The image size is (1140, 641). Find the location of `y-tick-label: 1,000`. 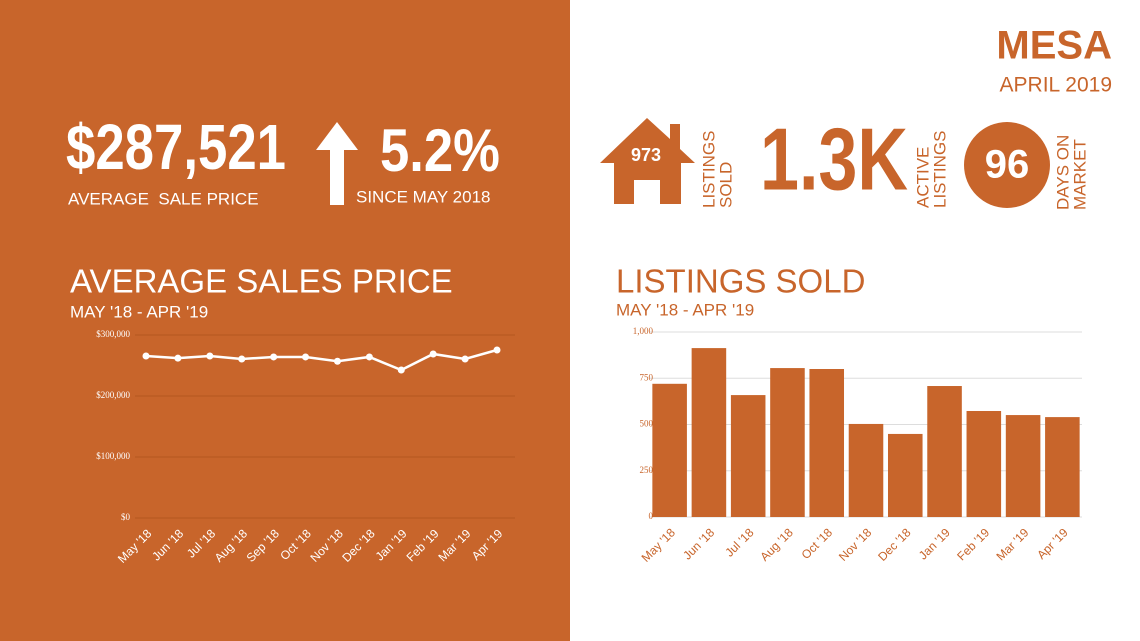

y-tick-label: 1,000 is located at coordinates (643, 331).